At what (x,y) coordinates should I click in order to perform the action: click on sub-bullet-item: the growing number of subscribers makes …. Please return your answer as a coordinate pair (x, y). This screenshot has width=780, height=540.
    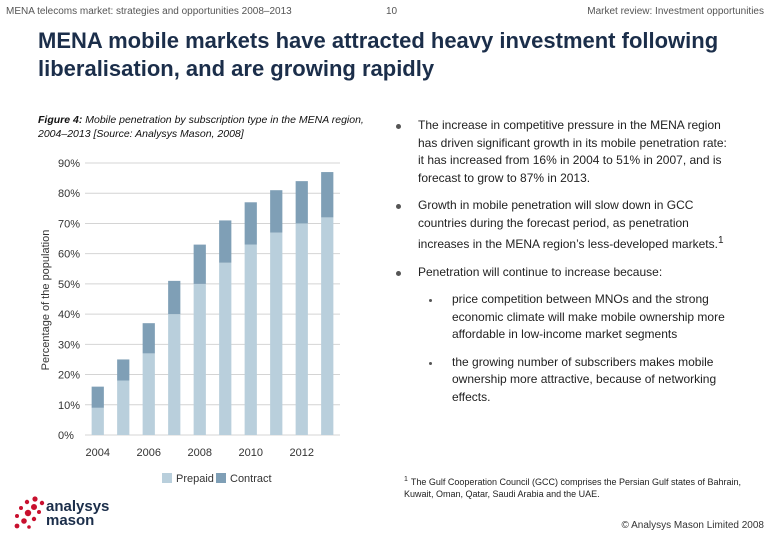
    Looking at the image, I should click on (559, 380).